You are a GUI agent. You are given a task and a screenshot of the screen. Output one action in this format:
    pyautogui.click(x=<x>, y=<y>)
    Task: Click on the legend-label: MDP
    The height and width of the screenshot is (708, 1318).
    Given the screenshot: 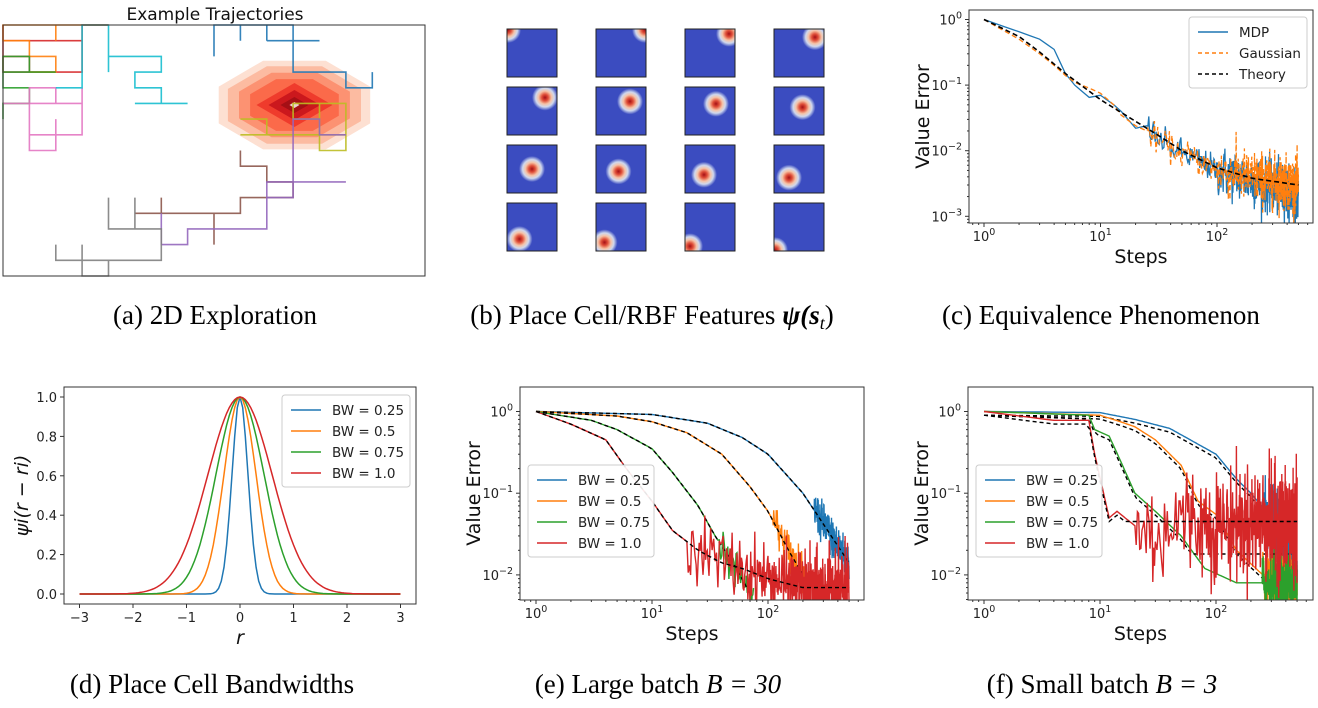 What is the action you would take?
    pyautogui.click(x=1254, y=33)
    